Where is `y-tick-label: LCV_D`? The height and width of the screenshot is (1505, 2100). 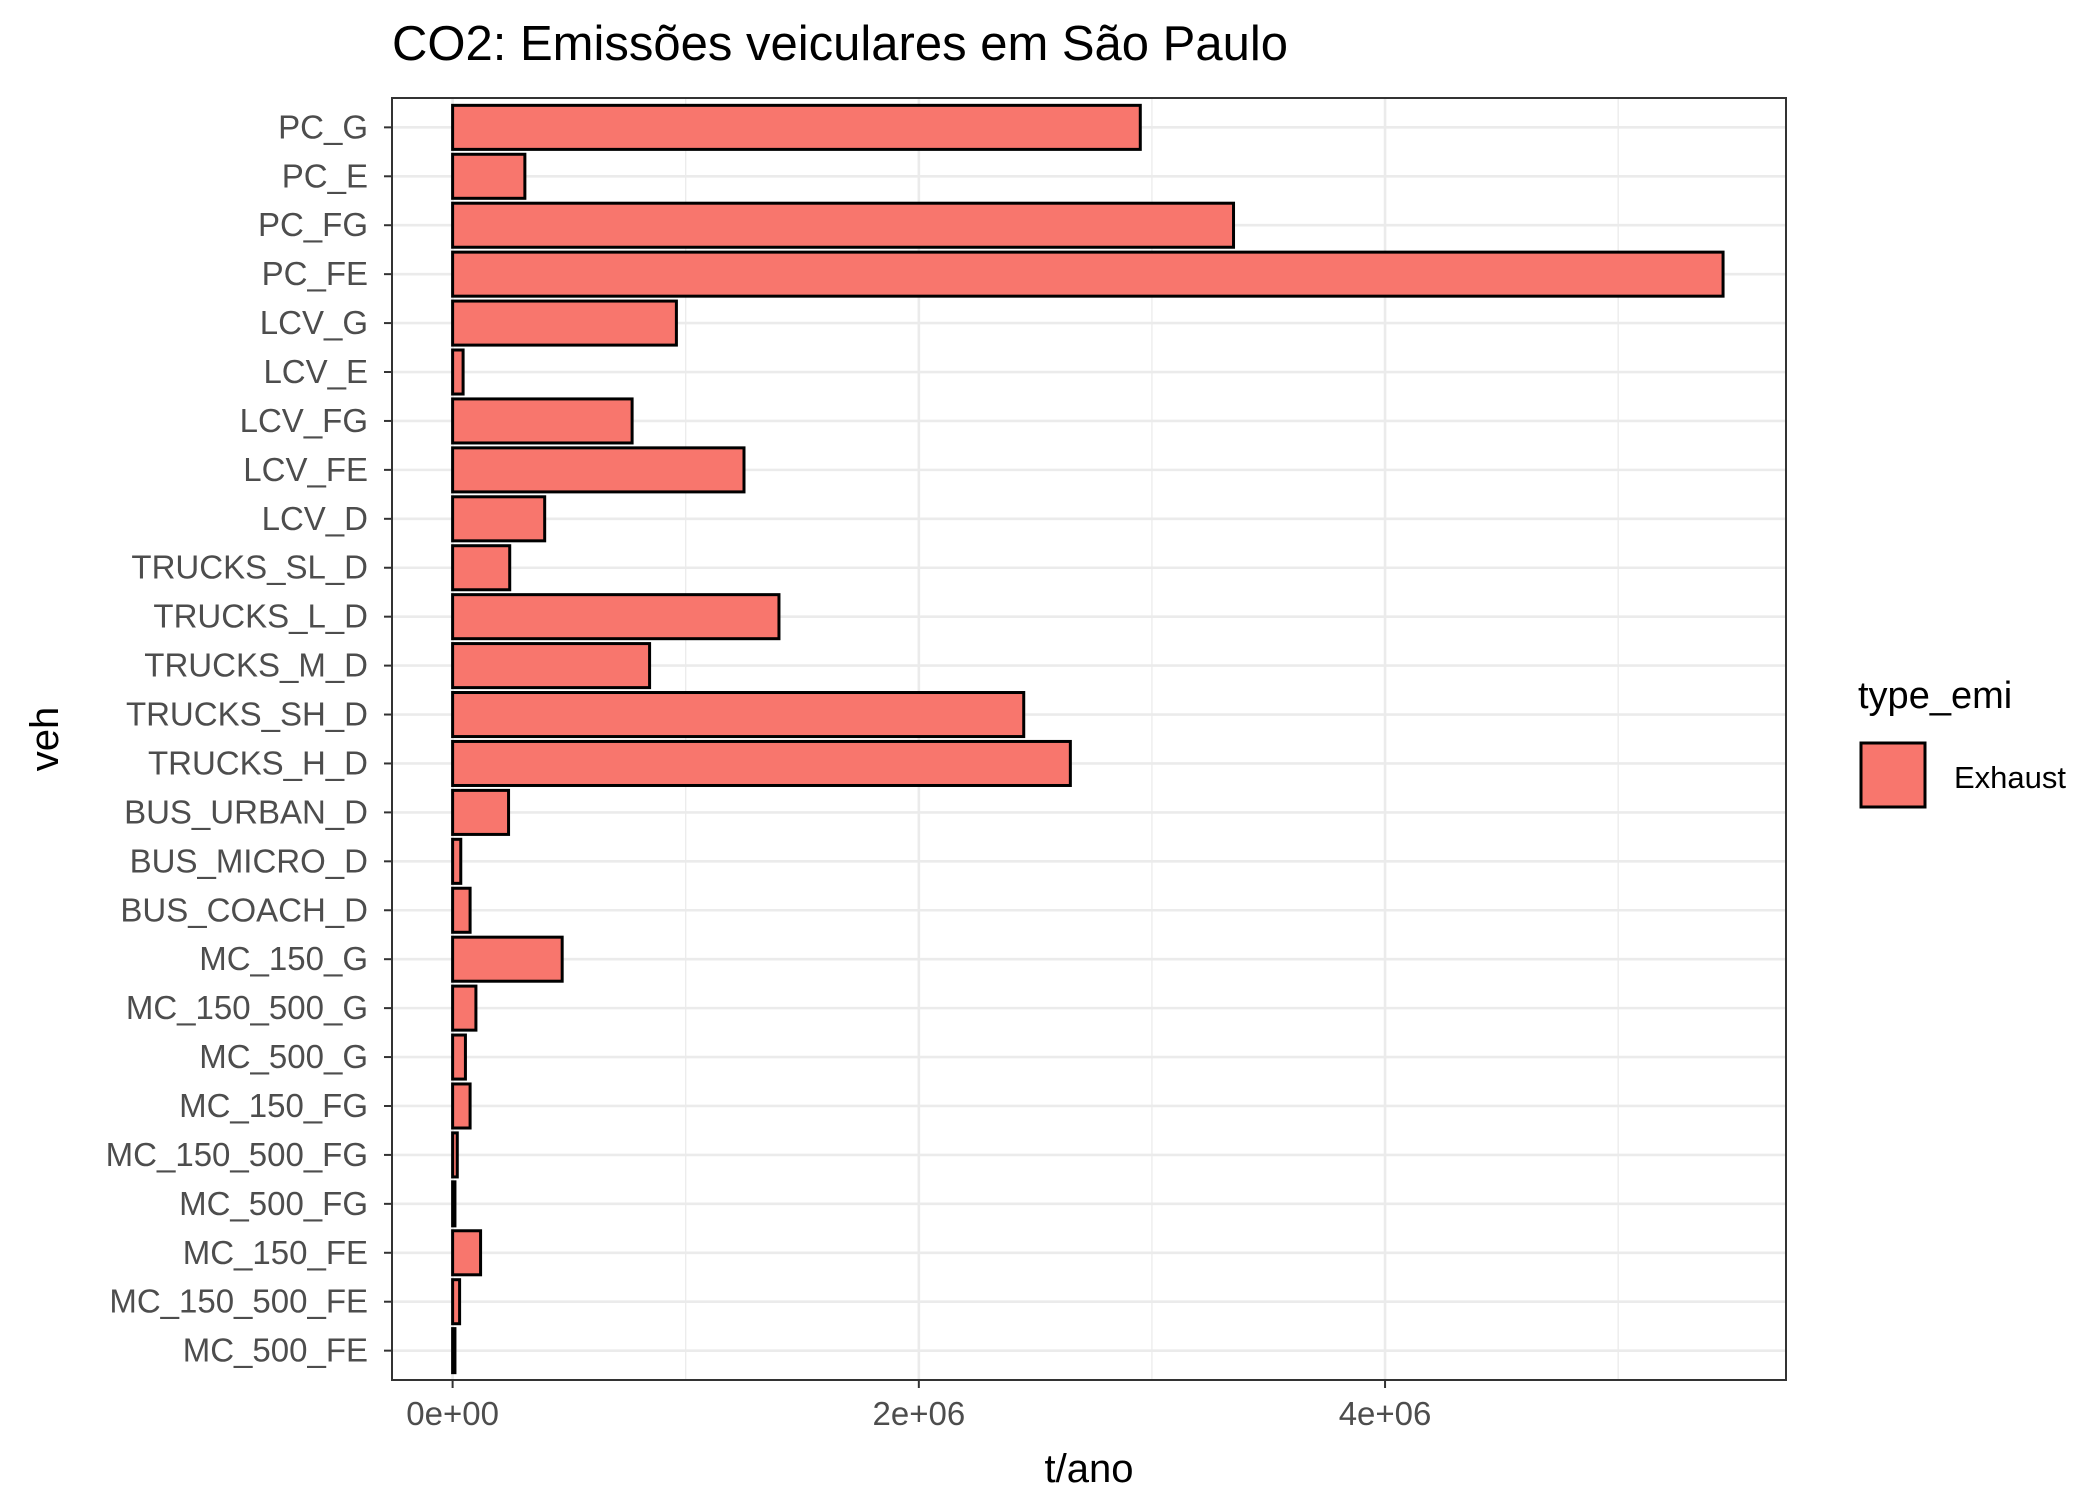
y-tick-label: LCV_D is located at coordinates (315, 518).